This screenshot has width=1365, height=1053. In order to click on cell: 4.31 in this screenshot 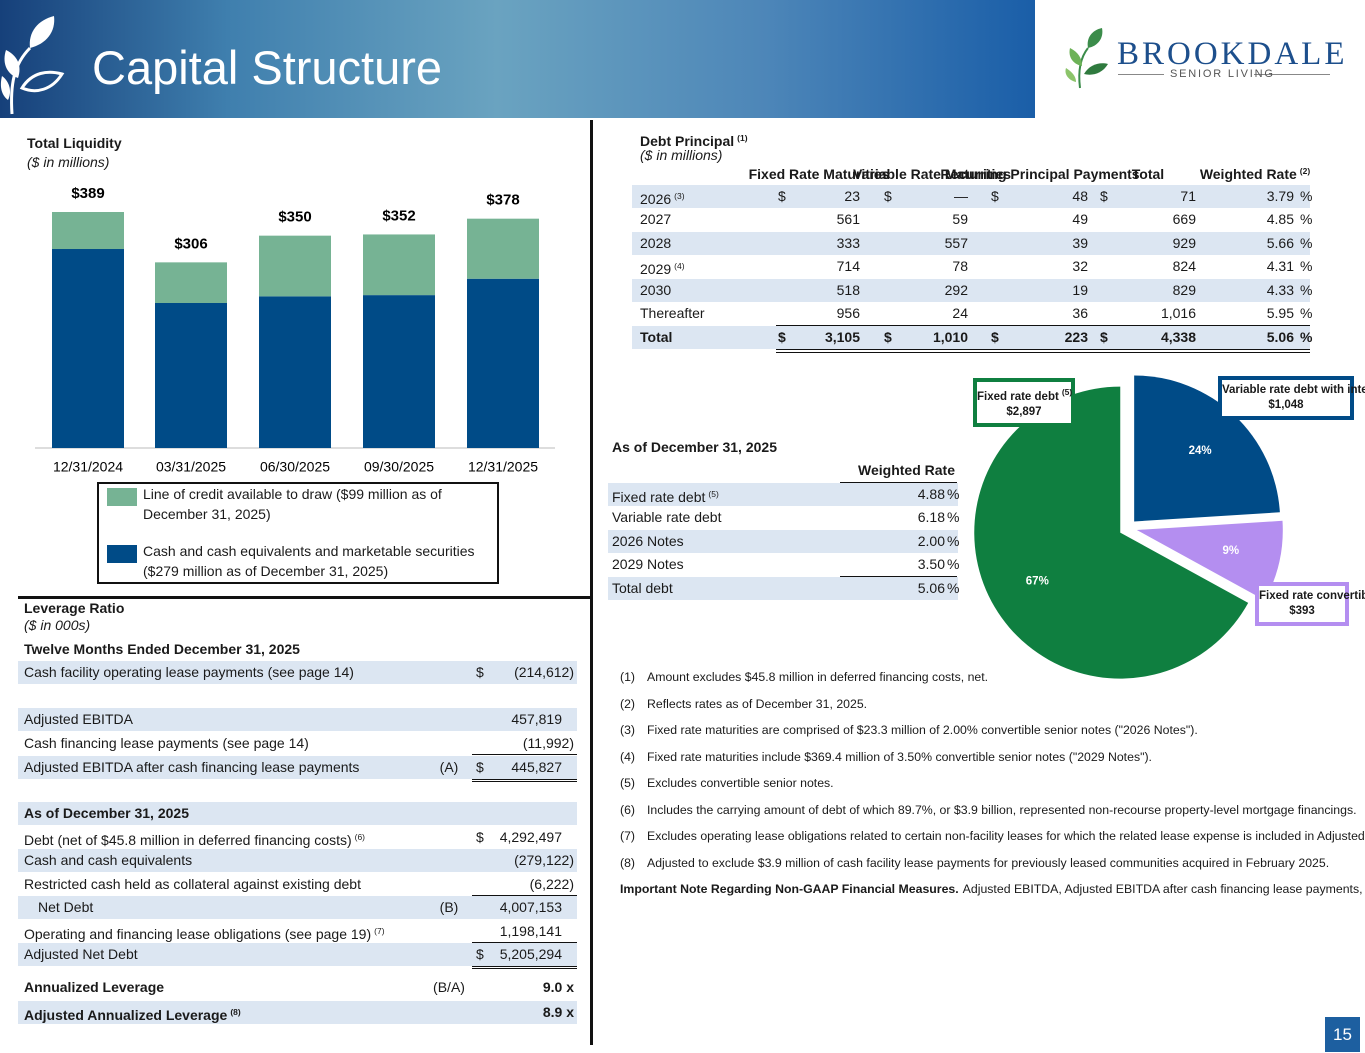, I will do `click(1280, 266)`.